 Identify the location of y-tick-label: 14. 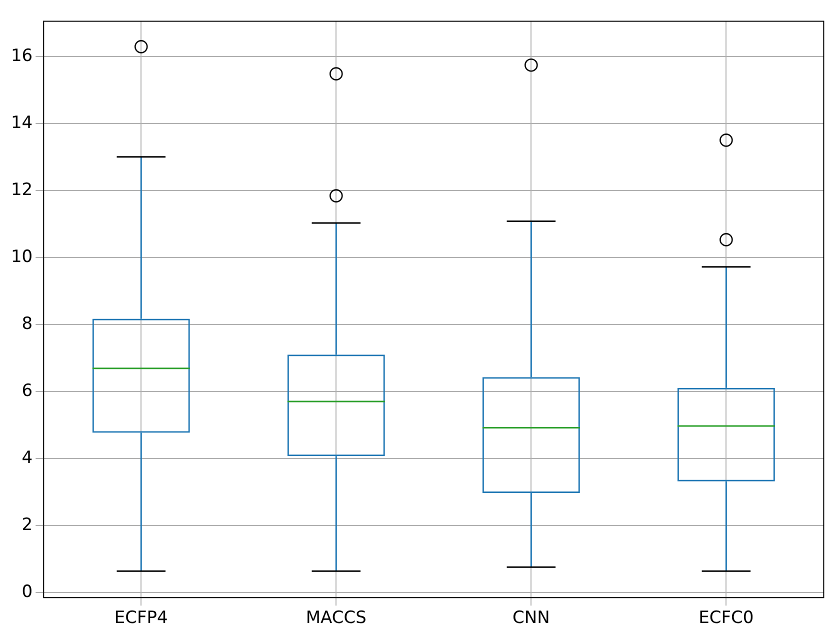
(21, 122).